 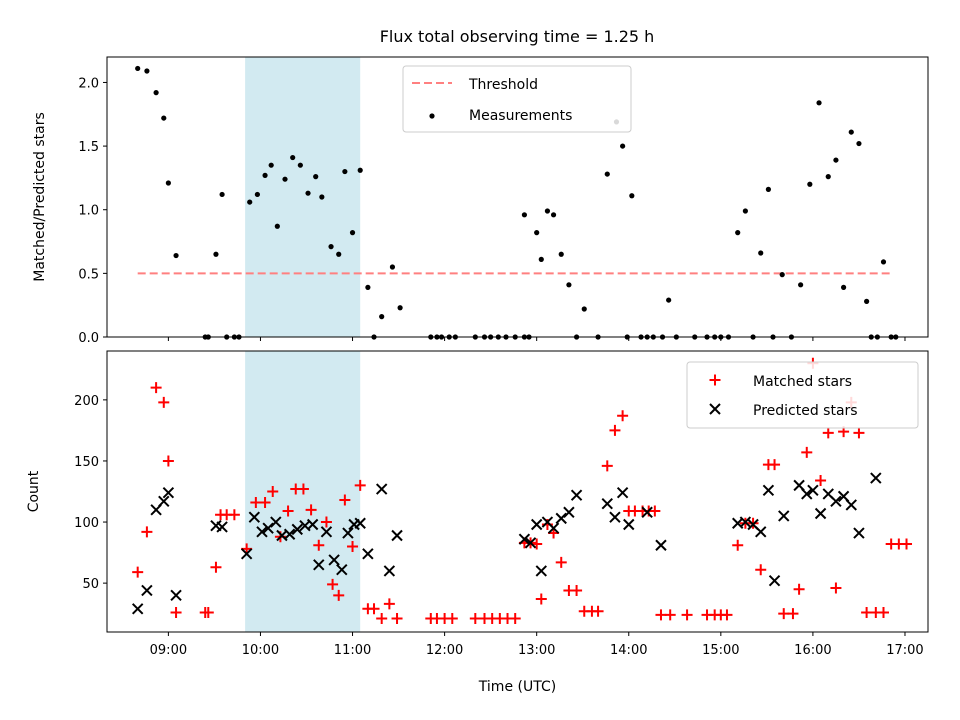 I want to click on x-axis-label: Time (UTC), so click(x=517, y=687).